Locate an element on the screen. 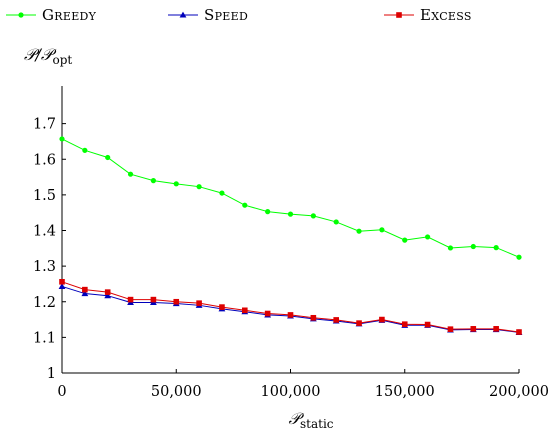 The height and width of the screenshot is (431, 557). legend-label-greedy: GREEDY is located at coordinates (69, 15).